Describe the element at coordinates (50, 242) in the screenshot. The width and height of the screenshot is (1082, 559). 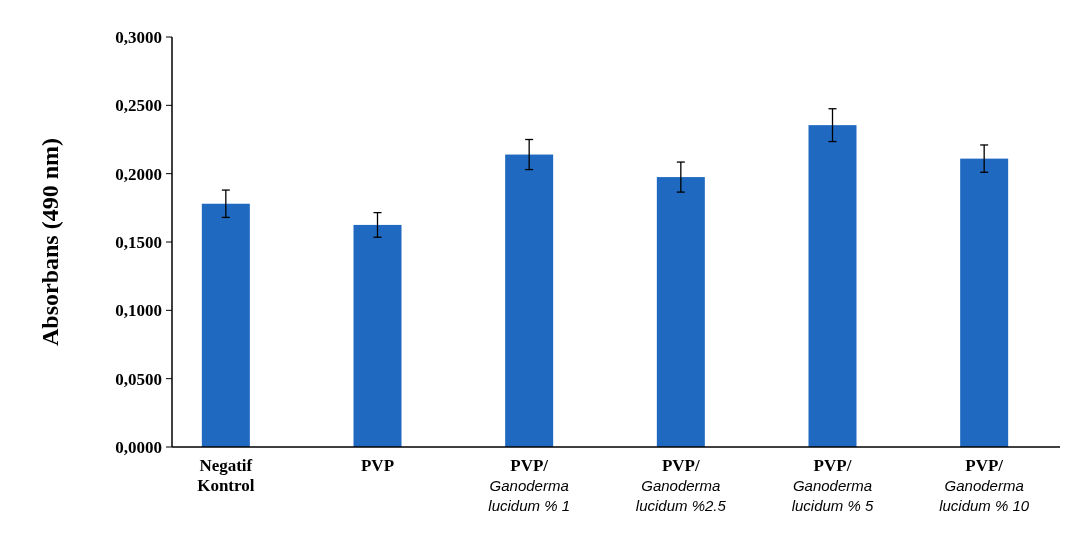
I see `y-axis-title: Absorbans (490 nm)` at that location.